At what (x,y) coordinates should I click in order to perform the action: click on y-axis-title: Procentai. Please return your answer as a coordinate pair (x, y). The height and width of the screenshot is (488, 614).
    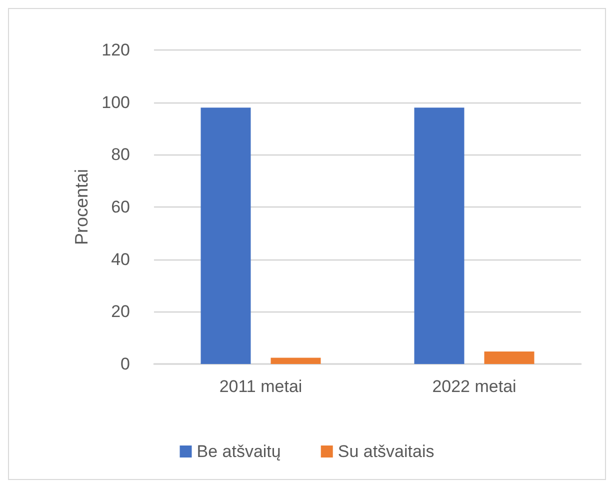
    Looking at the image, I should click on (82, 207).